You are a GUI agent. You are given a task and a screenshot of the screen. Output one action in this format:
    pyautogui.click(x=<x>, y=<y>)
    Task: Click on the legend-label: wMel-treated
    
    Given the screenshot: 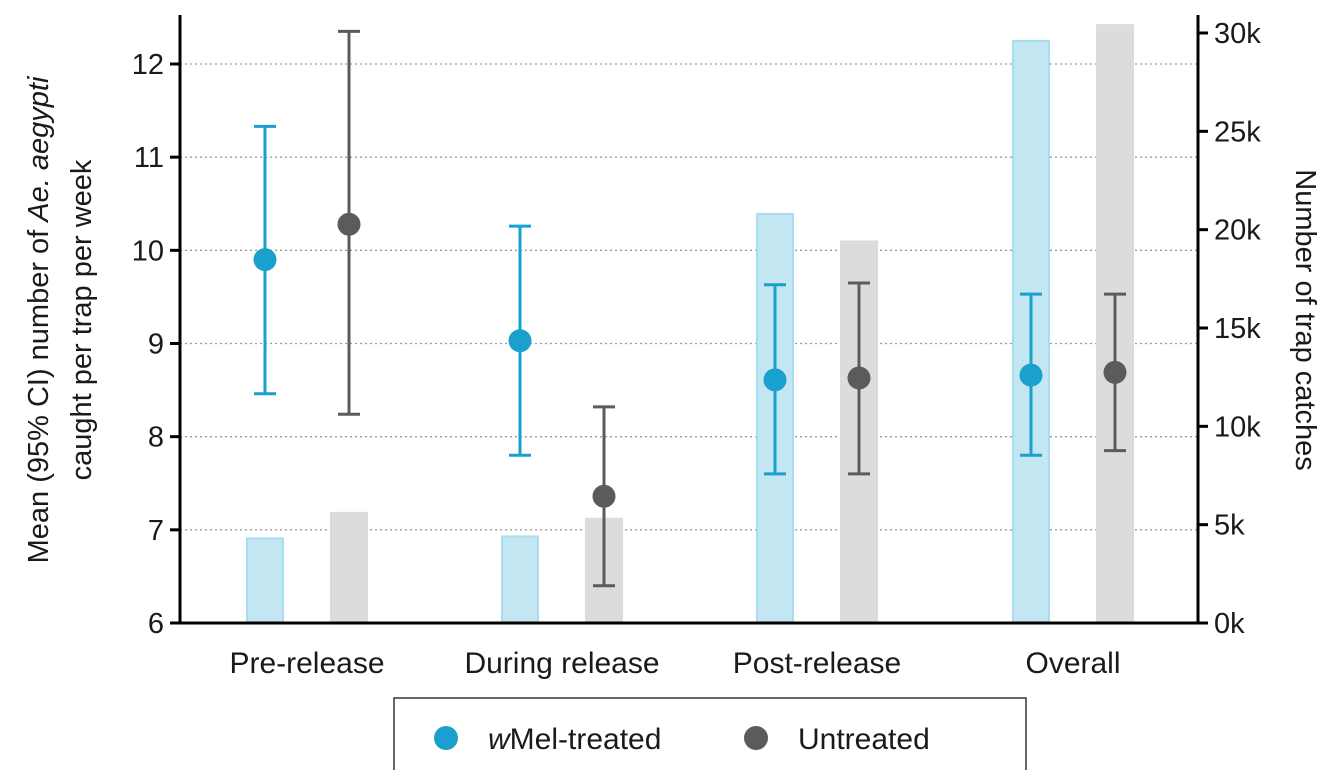 What is the action you would take?
    pyautogui.click(x=574, y=739)
    